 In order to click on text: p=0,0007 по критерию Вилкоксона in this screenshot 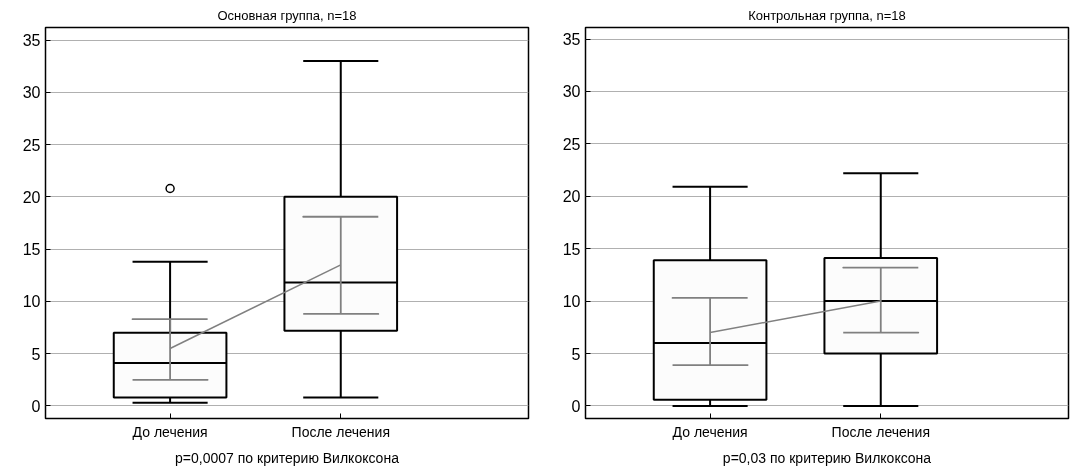, I will do `click(287, 457)`.